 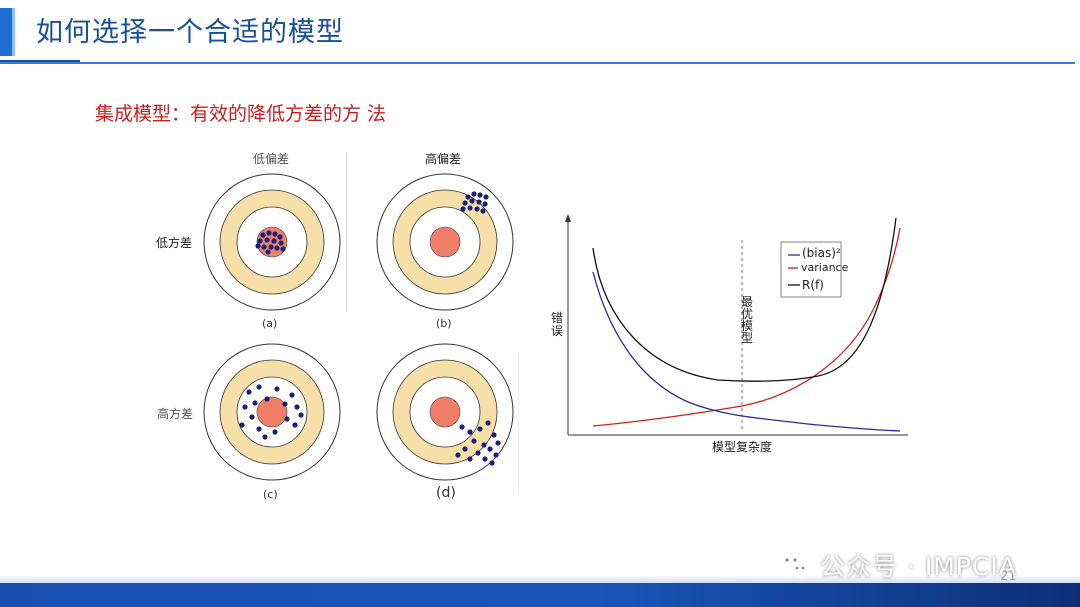 What do you see at coordinates (918, 566) in the screenshot?
I see `watermark-text: 公众号 · IMPCIA` at bounding box center [918, 566].